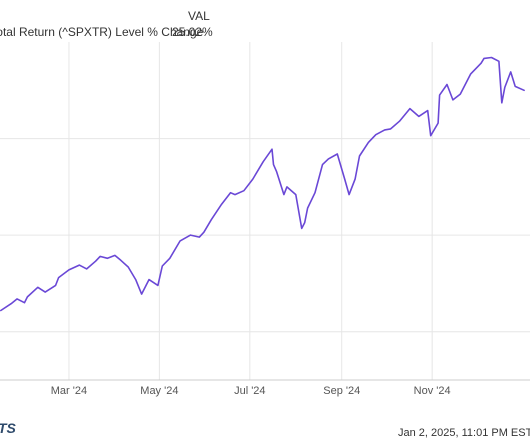 This screenshot has width=530, height=442. What do you see at coordinates (69, 391) in the screenshot?
I see `x-tick-label: Mar '24` at bounding box center [69, 391].